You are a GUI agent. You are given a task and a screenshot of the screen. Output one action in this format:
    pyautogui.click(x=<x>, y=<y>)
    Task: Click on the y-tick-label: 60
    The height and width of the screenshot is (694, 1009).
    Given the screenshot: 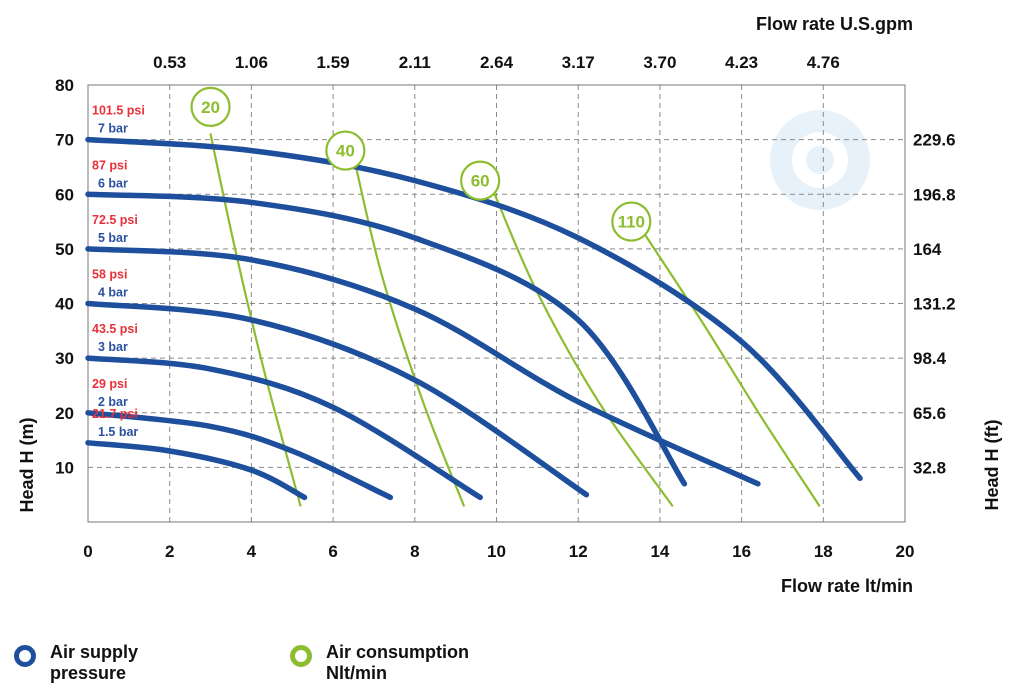 What is the action you would take?
    pyautogui.click(x=64, y=194)
    